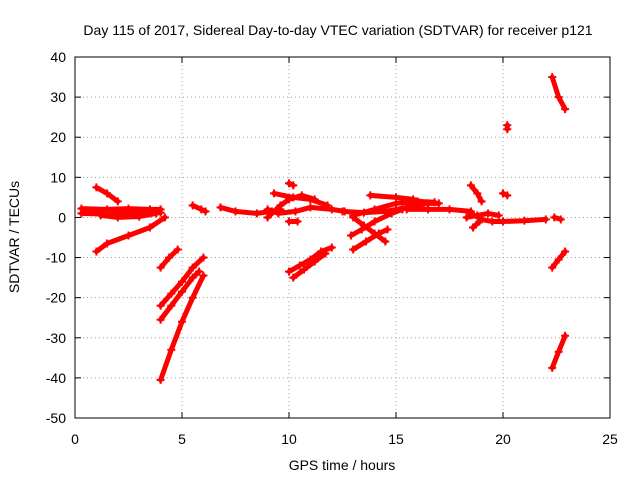  Describe the element at coordinates (289, 439) in the screenshot. I see `x-tick-label: 10` at that location.